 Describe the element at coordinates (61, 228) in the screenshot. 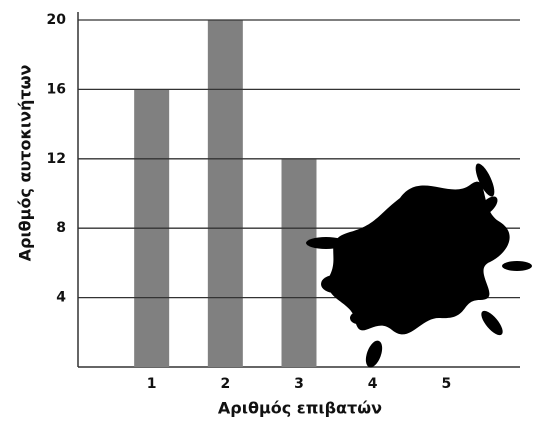

I see `y-tick-label: 8` at that location.